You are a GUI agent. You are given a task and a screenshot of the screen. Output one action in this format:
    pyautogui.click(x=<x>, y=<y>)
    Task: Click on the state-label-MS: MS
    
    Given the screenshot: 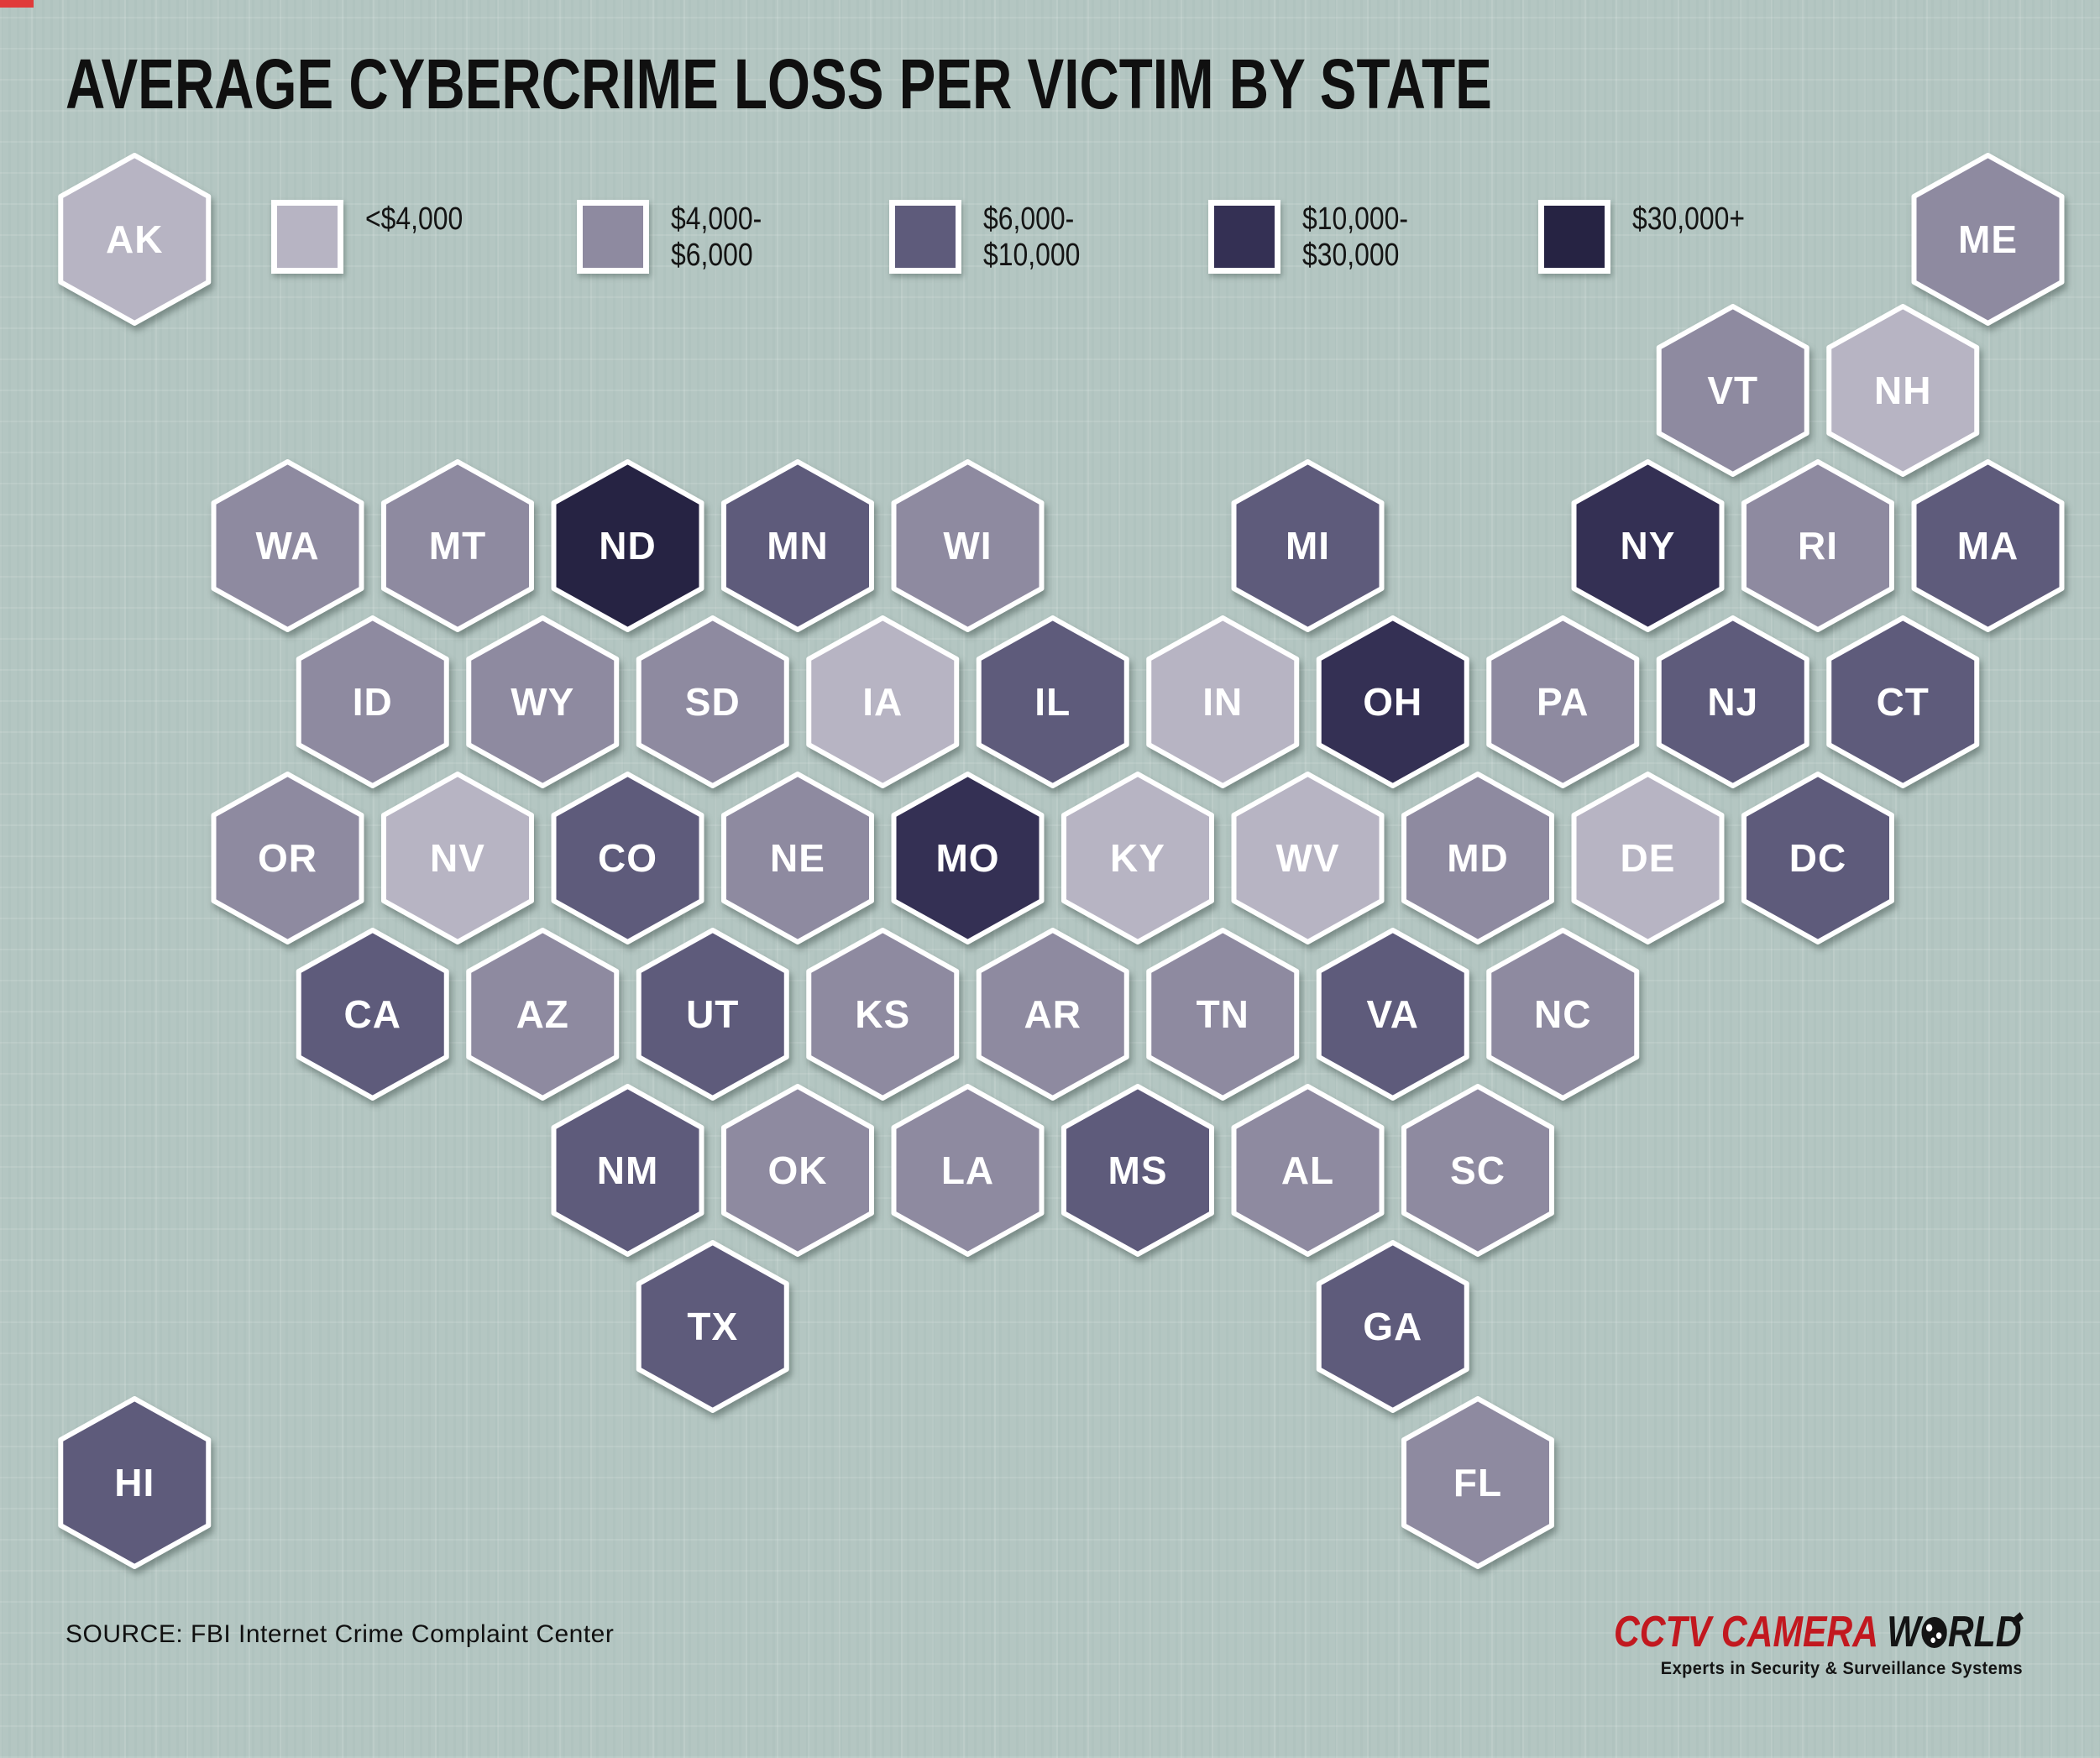 What is the action you would take?
    pyautogui.click(x=1138, y=1170)
    